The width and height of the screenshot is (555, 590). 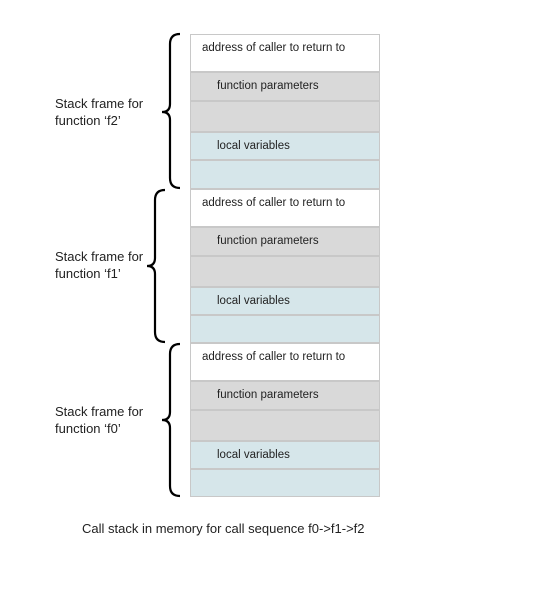 What do you see at coordinates (268, 395) in the screenshot?
I see `f0-parameter-text: function parameters` at bounding box center [268, 395].